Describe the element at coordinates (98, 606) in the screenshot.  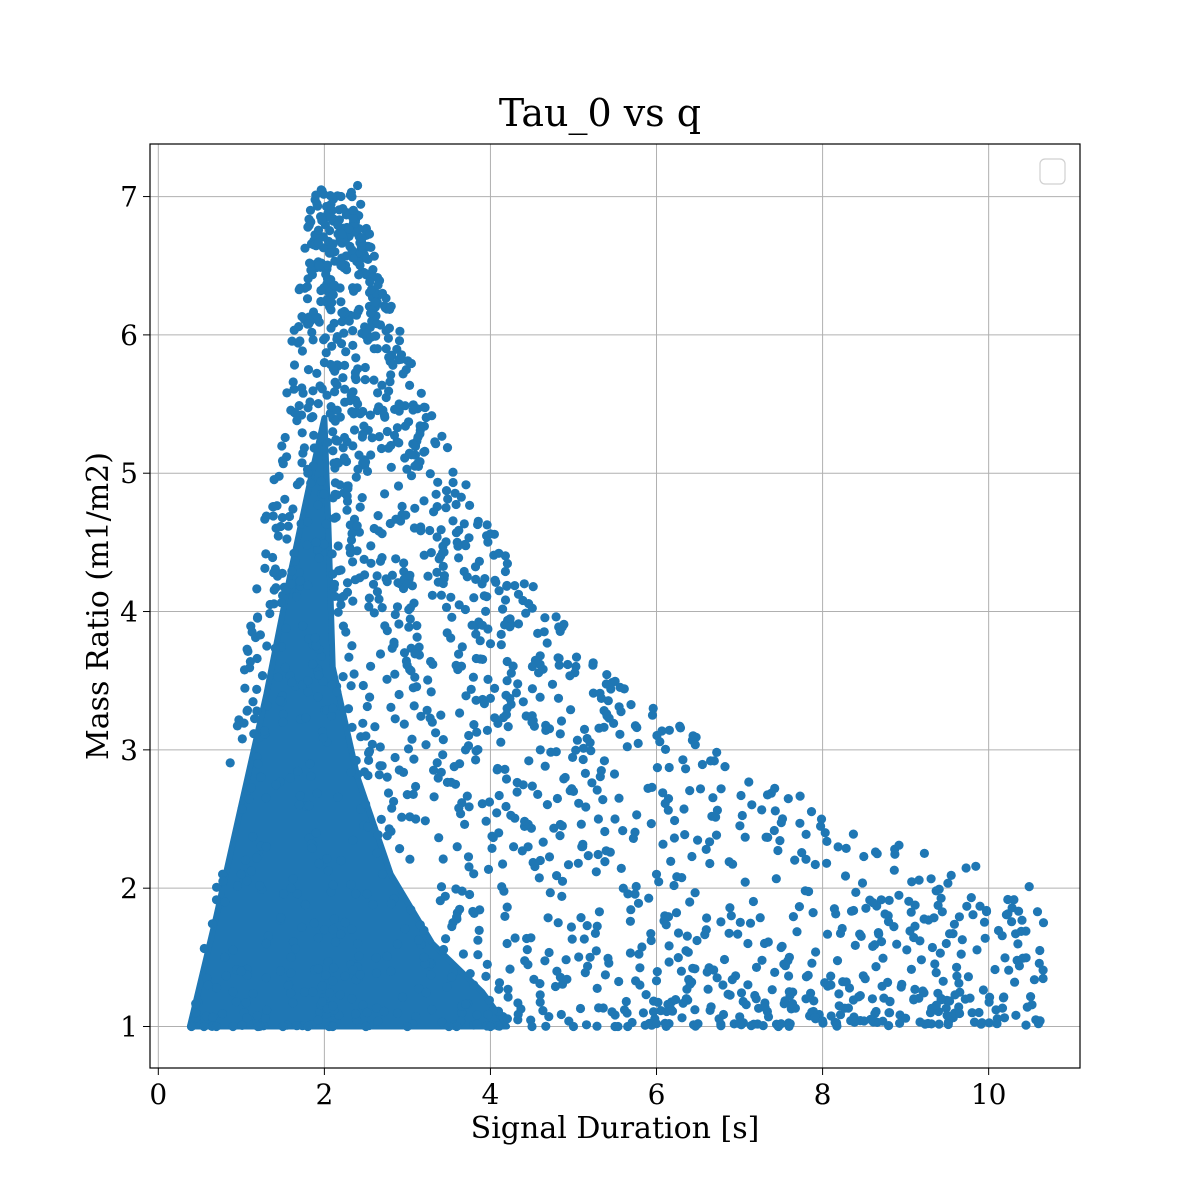
I see `y-axis-label: Mass Ratio (m1/m2)` at that location.